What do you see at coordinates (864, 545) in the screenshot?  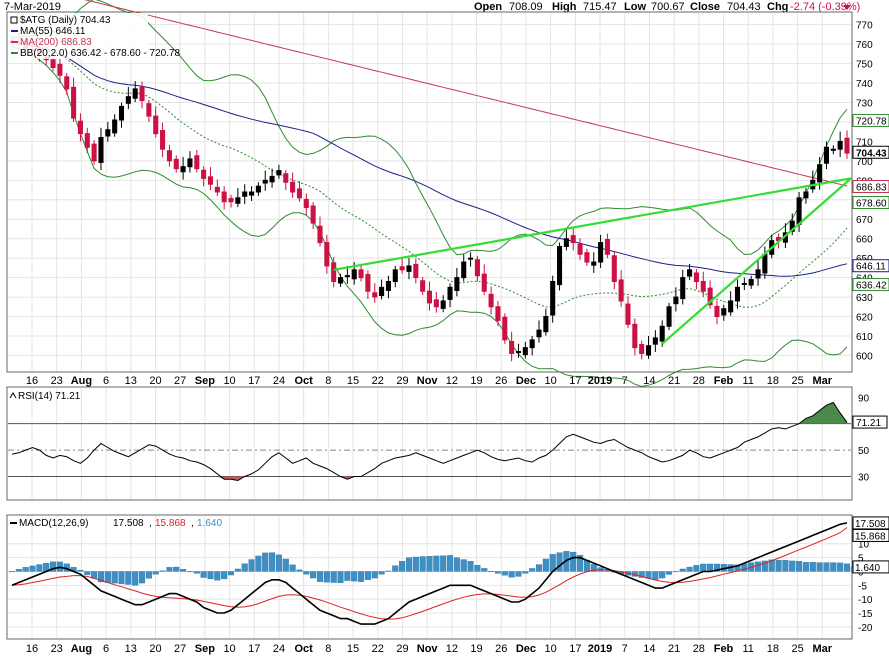 I see `macd-tick-label: 10` at bounding box center [864, 545].